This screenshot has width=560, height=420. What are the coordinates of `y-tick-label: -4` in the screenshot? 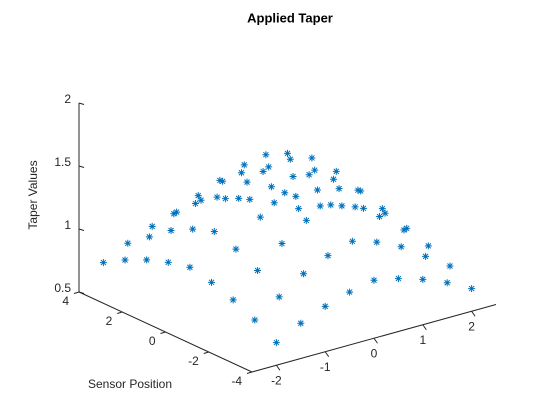 It's located at (236, 381).